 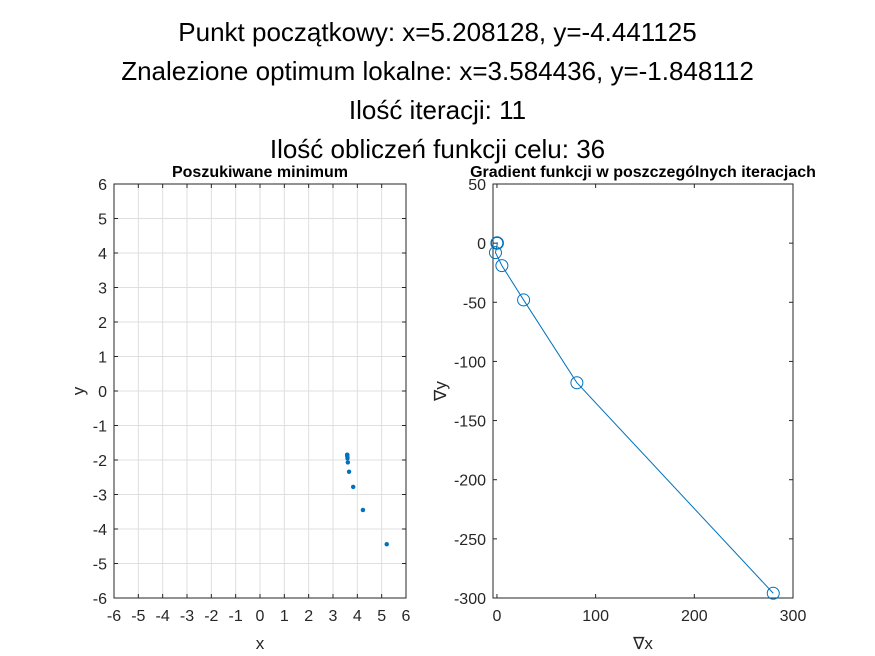 I want to click on x-tick-label: 1, so click(x=284, y=616).